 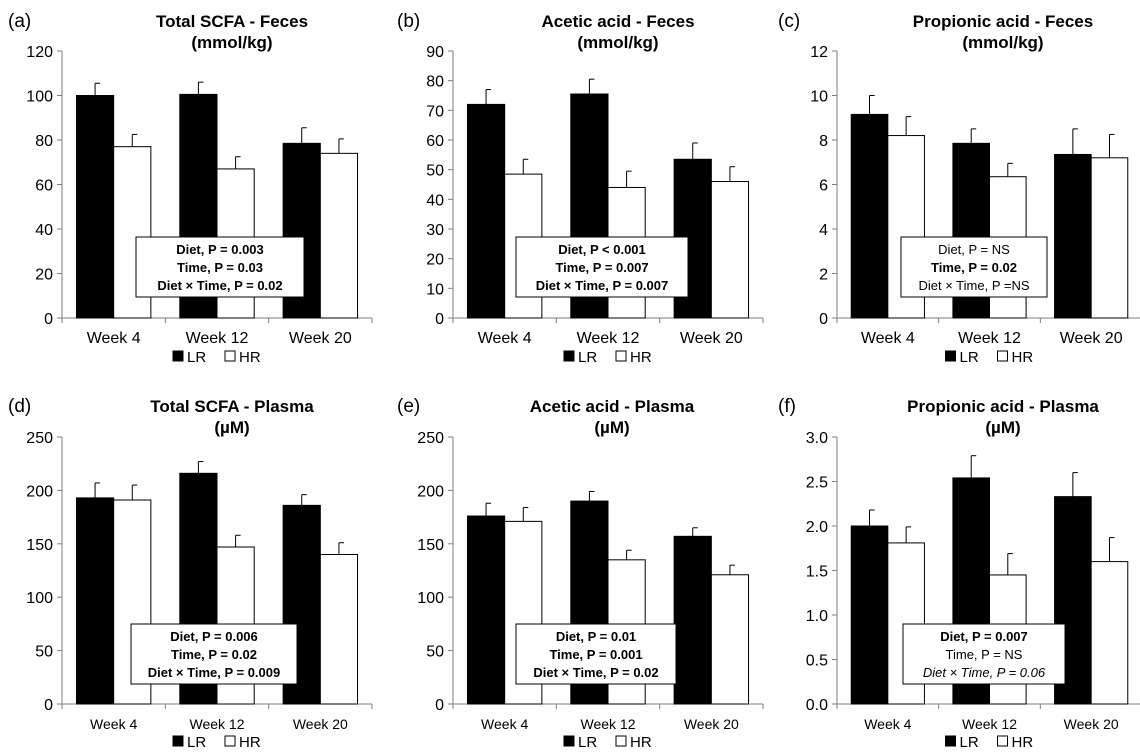 What do you see at coordinates (232, 406) in the screenshot?
I see `chart-title: Total SCFA - Plasma` at bounding box center [232, 406].